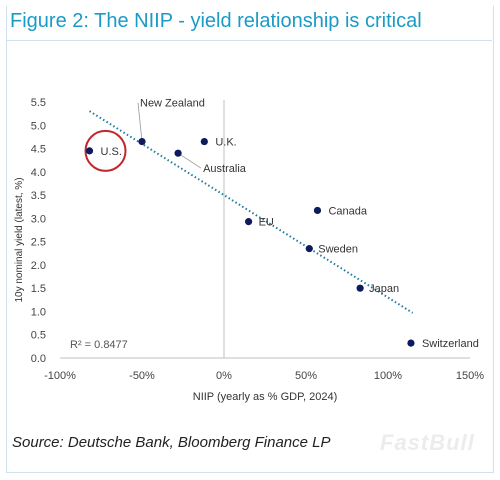  I want to click on r-squared-label: R² = 0.8477, so click(99, 345).